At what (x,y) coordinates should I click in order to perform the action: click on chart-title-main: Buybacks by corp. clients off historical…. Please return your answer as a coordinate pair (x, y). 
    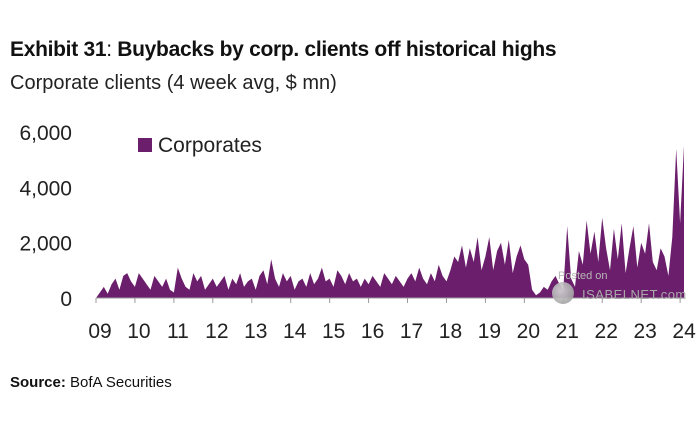
    Looking at the image, I should click on (337, 49).